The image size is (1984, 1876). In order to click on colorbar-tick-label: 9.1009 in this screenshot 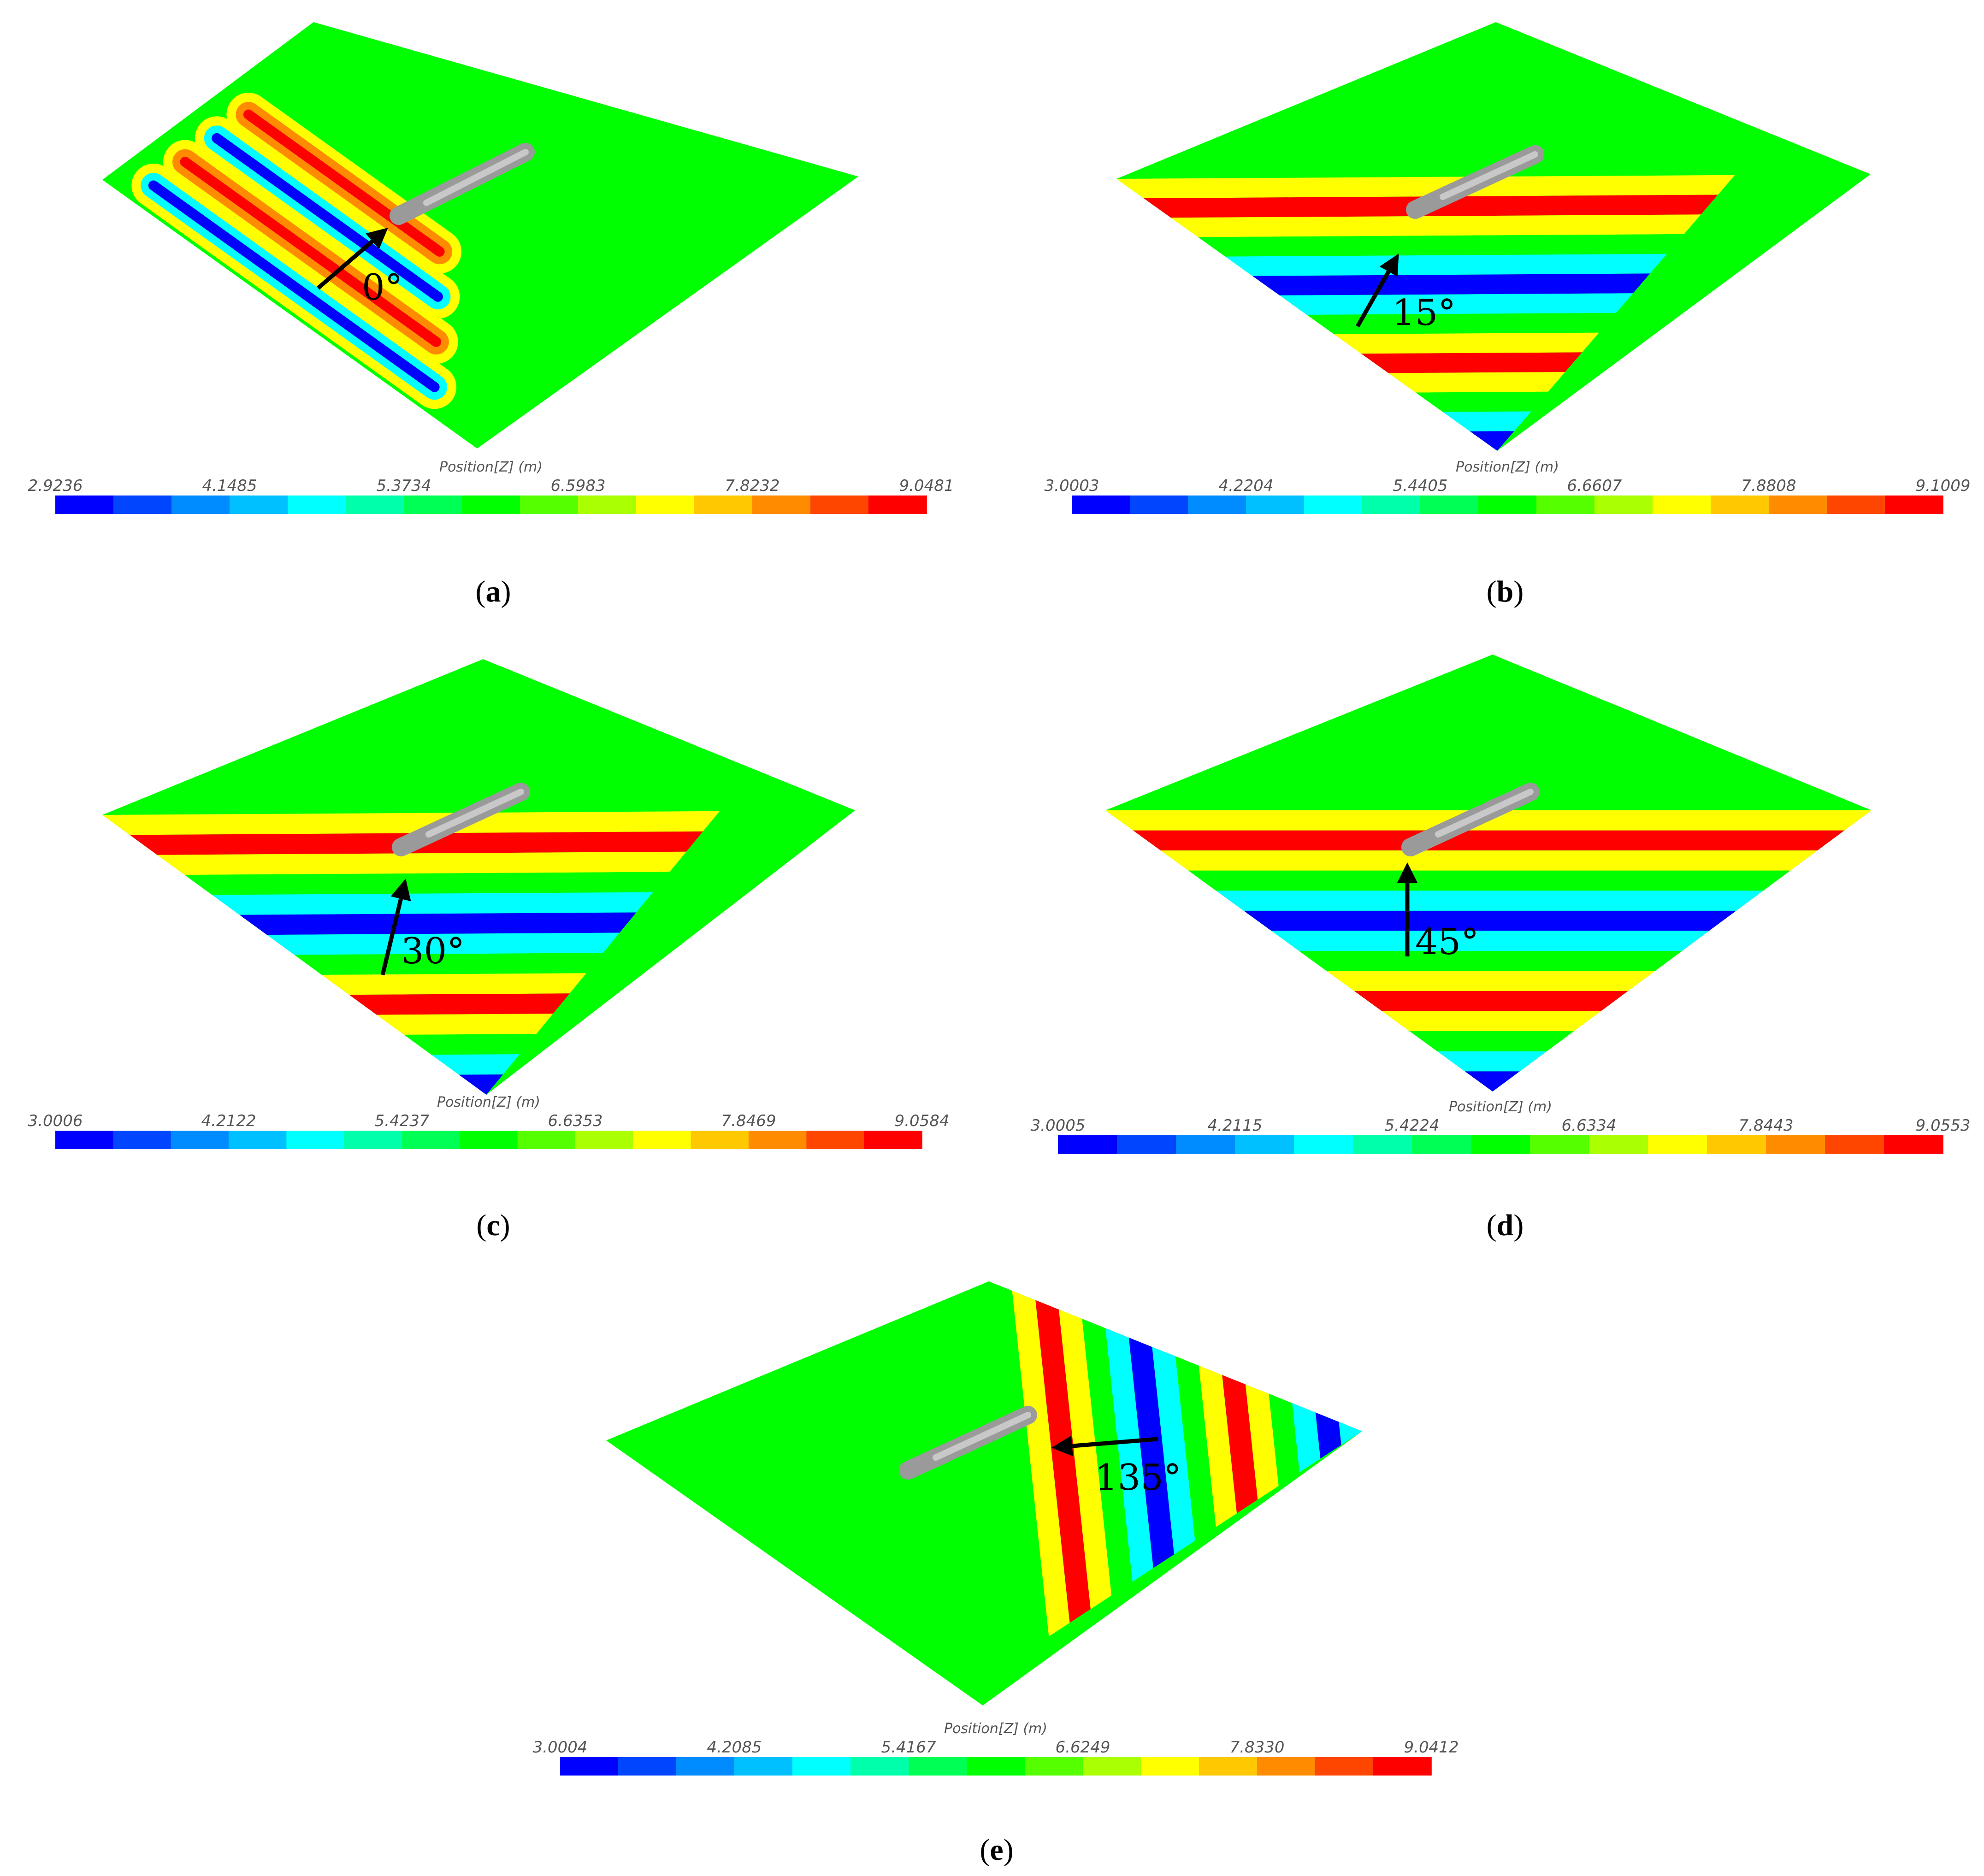, I will do `click(1944, 486)`.